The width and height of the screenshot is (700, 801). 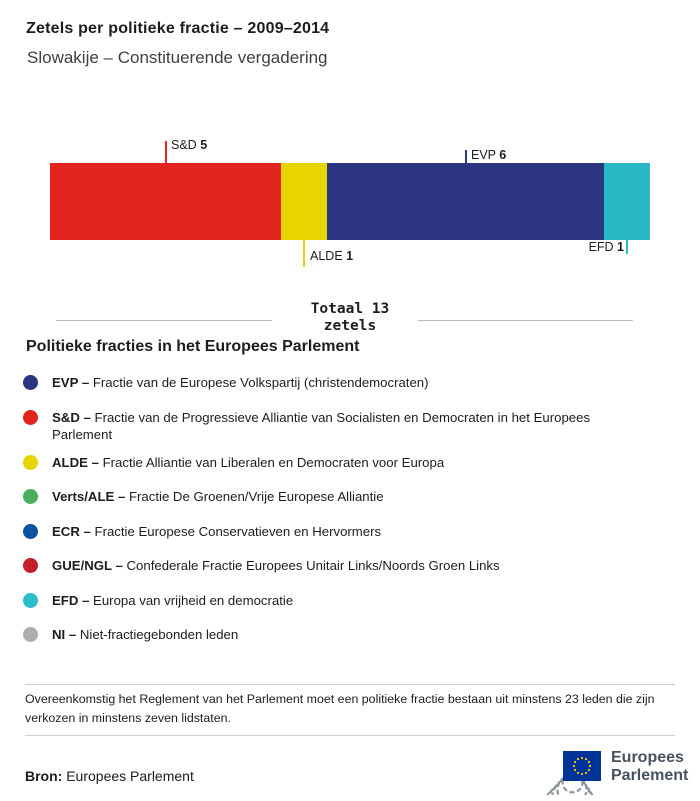 I want to click on legend-abbr-alde: ALDE –, so click(x=75, y=462).